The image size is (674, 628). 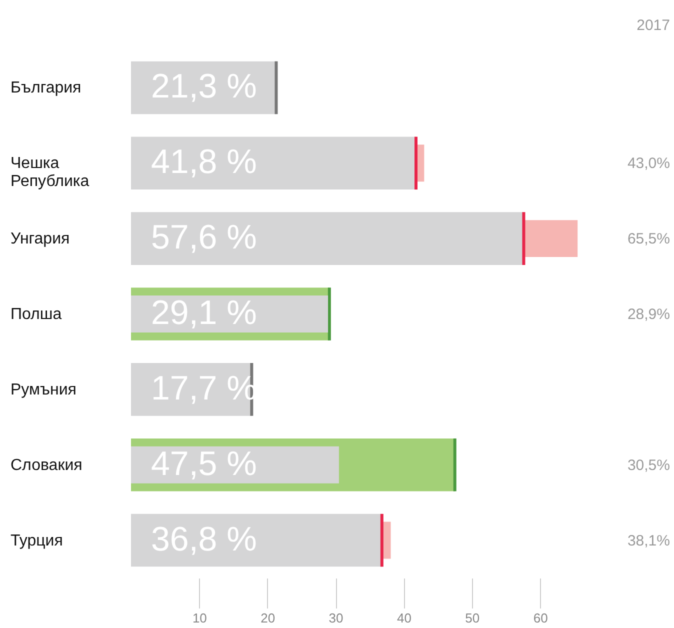 What do you see at coordinates (36, 314) in the screenshot?
I see `y-tick-label: Полша` at bounding box center [36, 314].